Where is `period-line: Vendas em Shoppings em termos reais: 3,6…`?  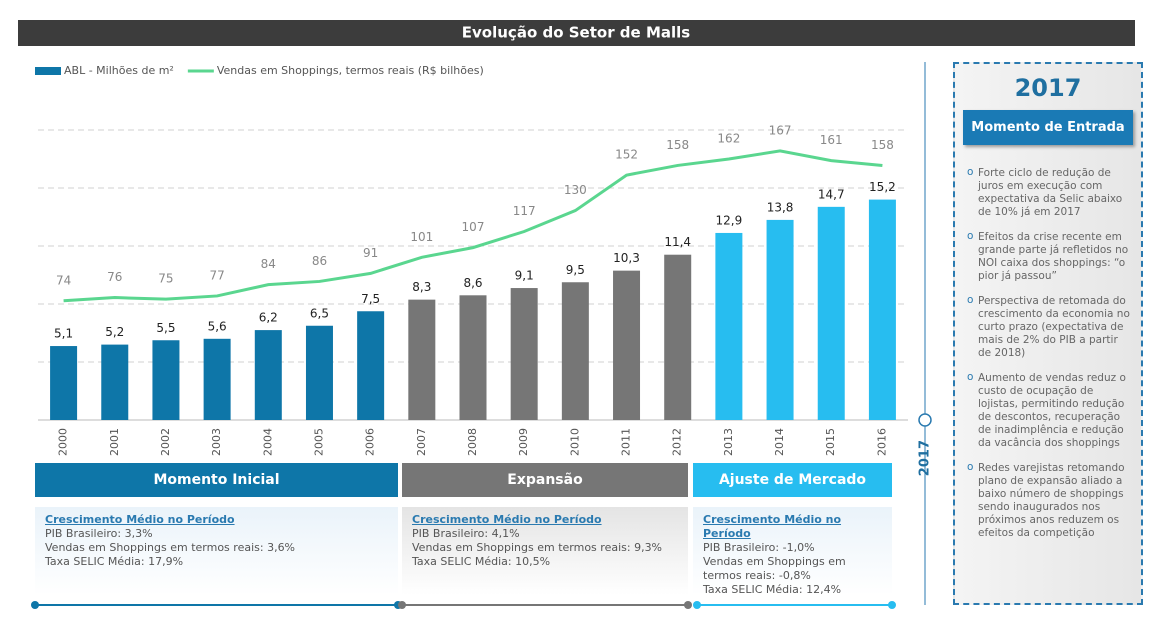
period-line: Vendas em Shoppings em termos reais: 3,6… is located at coordinates (170, 547).